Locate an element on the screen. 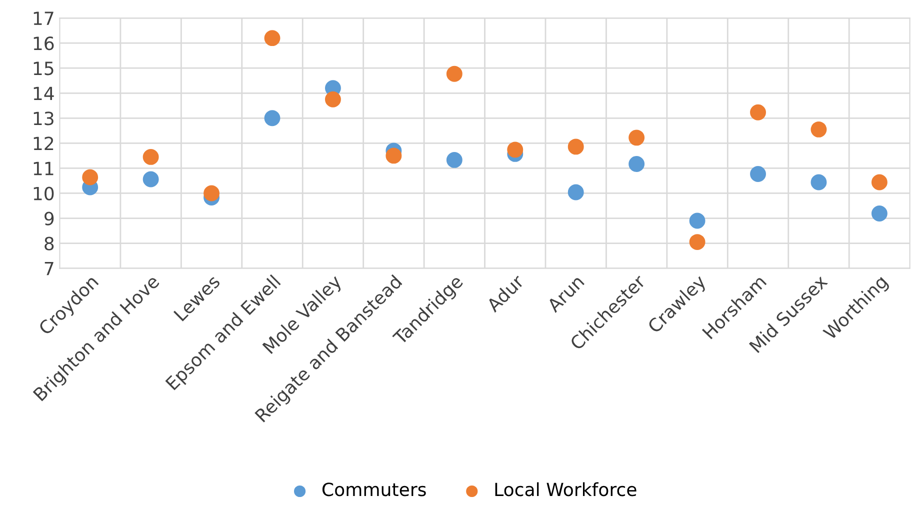 The width and height of the screenshot is (919, 516). y-tick-label: 16 is located at coordinates (44, 43).